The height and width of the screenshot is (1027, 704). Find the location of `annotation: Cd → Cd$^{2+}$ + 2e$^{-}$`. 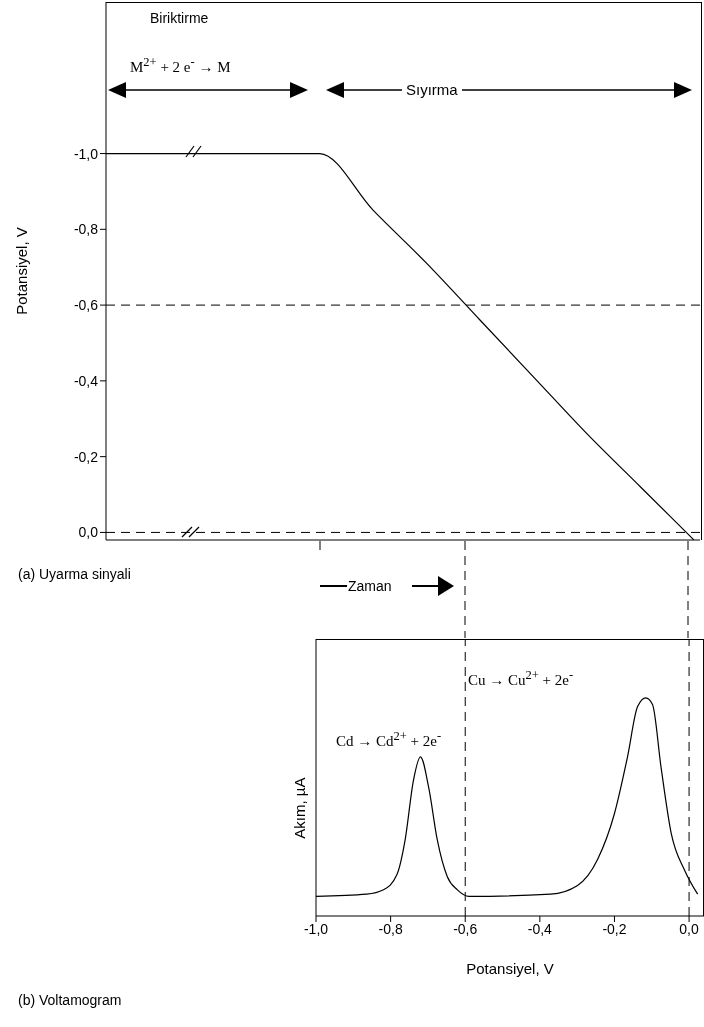

annotation: Cd → Cd$^{2+}$ + 2e$^{-}$ is located at coordinates (389, 739).